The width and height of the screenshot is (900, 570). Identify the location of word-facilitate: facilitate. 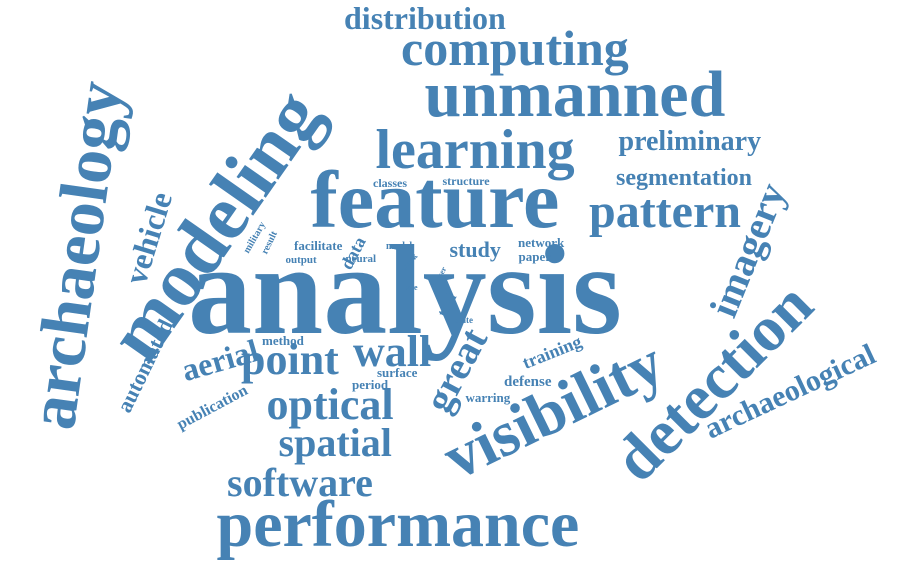
(318, 245).